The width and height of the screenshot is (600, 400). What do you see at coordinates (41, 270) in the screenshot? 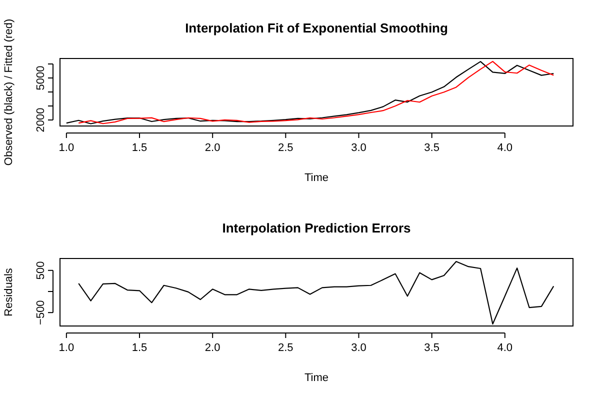
I see `y-tick-label: 500` at bounding box center [41, 270].